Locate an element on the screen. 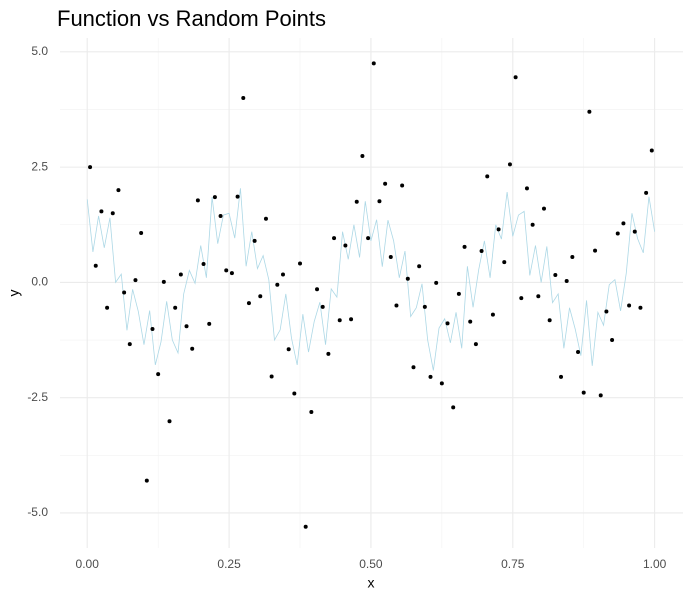  y-tick-label: -5.0 is located at coordinates (37, 512).